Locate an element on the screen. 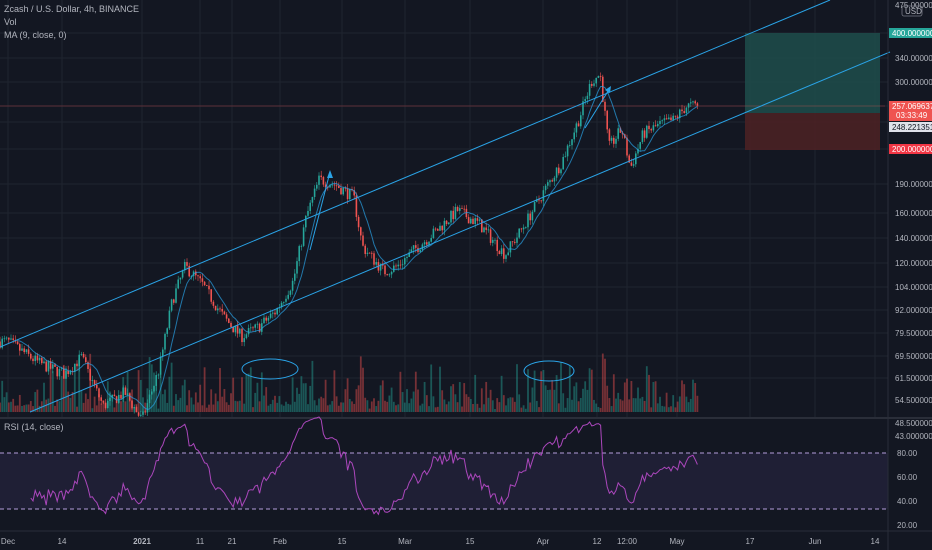 The image size is (932, 550). rsi-legend: RSI (14, close) is located at coordinates (34, 427).